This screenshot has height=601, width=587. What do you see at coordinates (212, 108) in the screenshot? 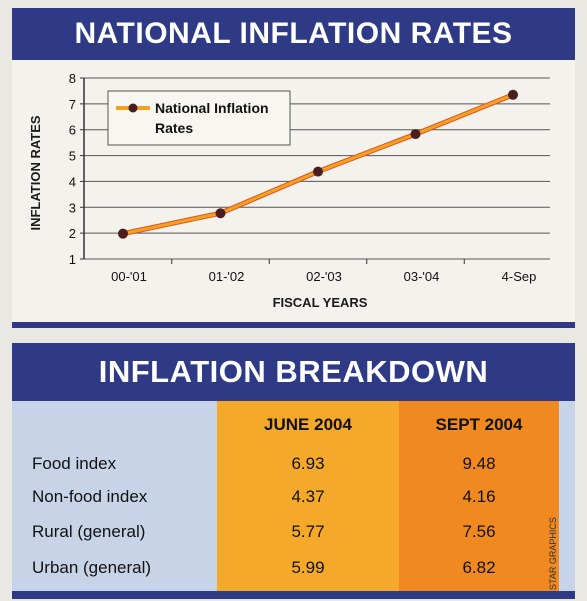
I see `legend-label-line1: National Inflation` at bounding box center [212, 108].